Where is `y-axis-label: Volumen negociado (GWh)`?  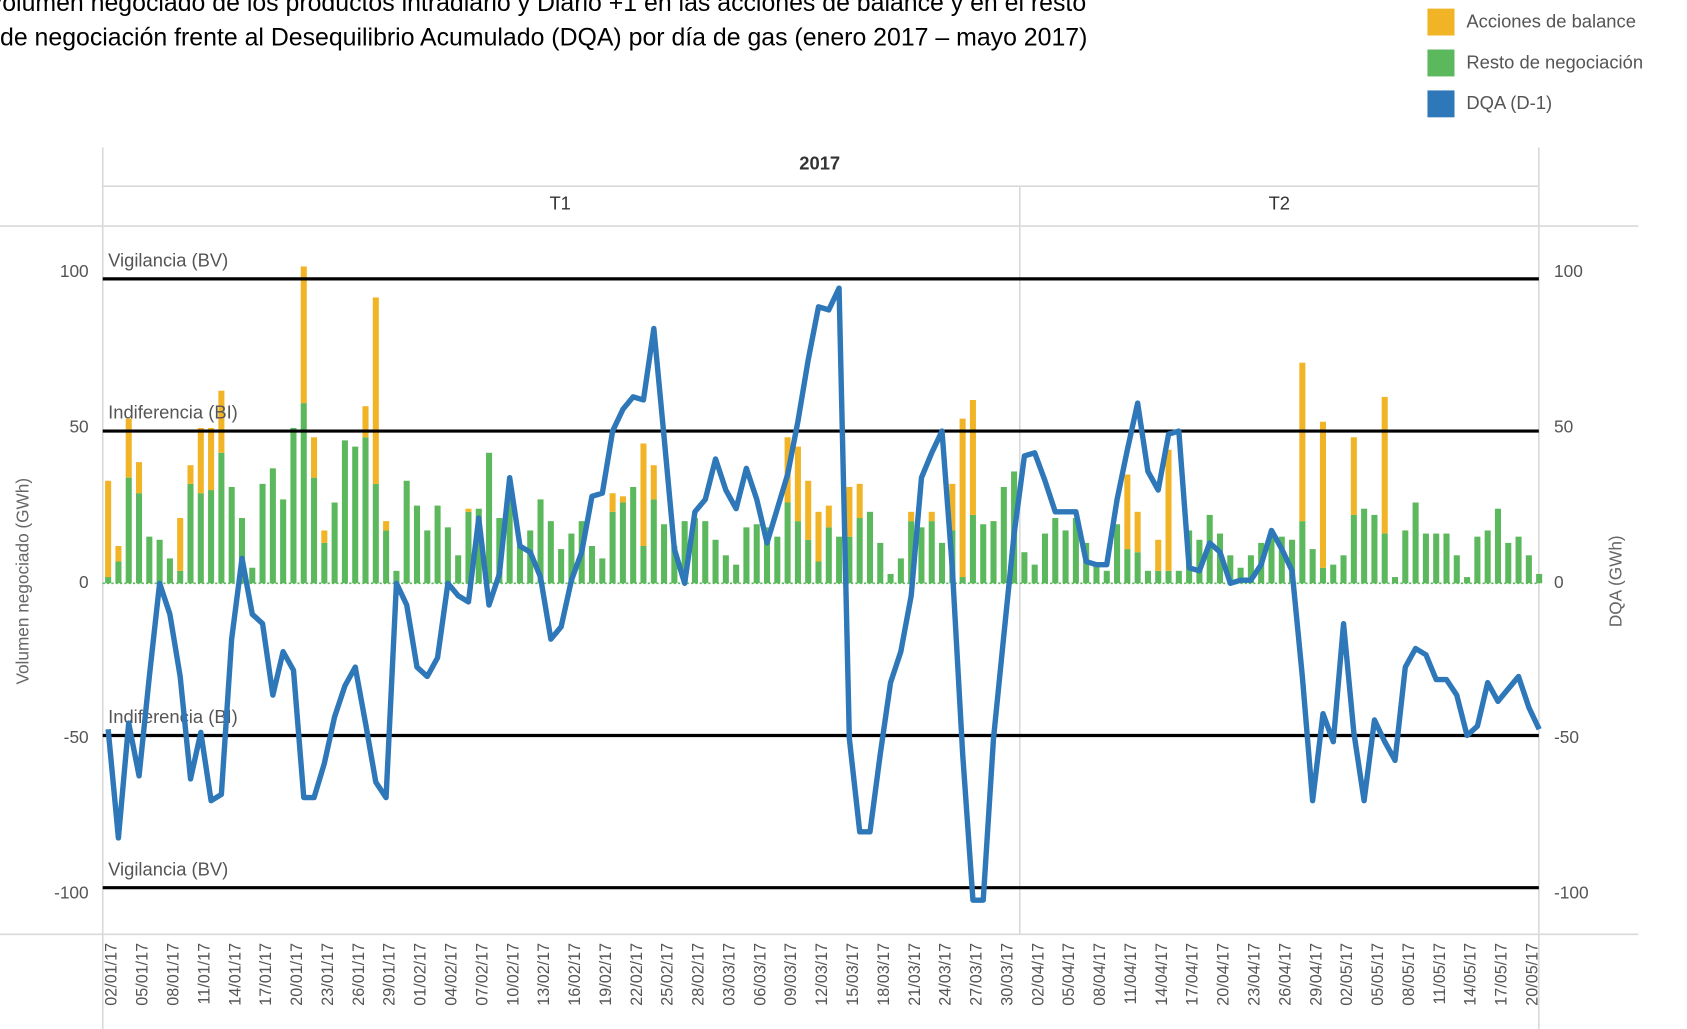 y-axis-label: Volumen negociado (GWh) is located at coordinates (22, 581).